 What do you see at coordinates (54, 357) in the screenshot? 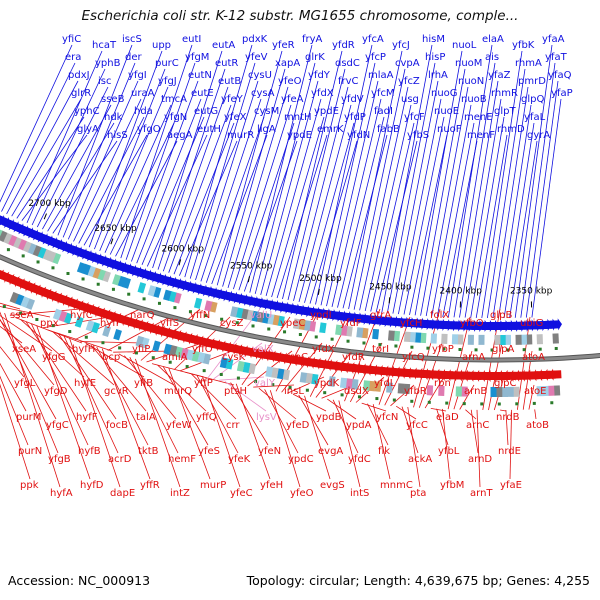
I see `reverse-gene-label: yfgG` at bounding box center [54, 357].